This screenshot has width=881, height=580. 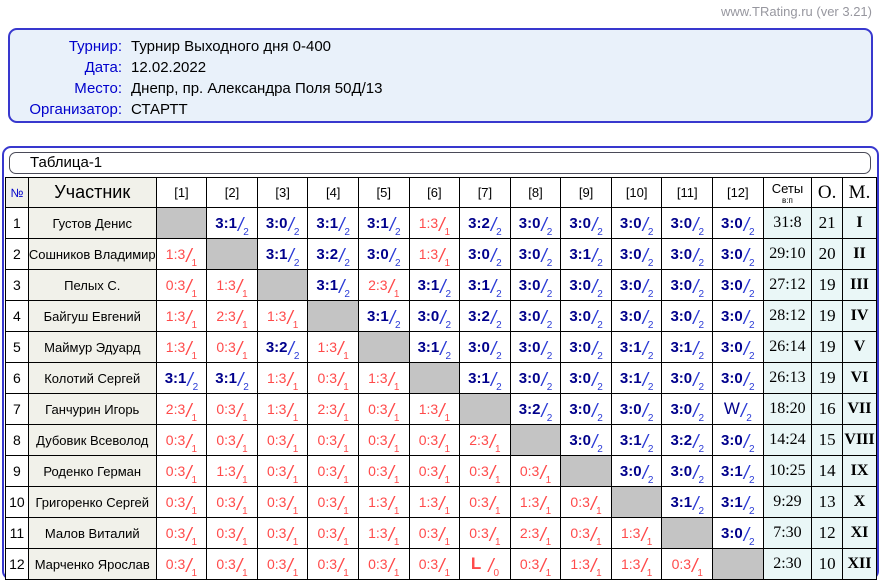 What do you see at coordinates (796, 11) in the screenshot?
I see `site-credit-link: www.TRating.ru (ver 3.21)` at bounding box center [796, 11].